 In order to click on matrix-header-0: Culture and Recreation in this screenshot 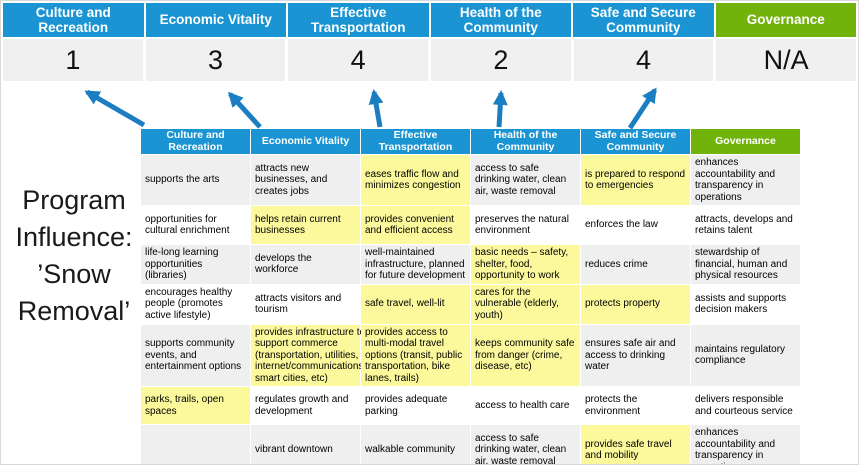, I will do `click(195, 141)`.